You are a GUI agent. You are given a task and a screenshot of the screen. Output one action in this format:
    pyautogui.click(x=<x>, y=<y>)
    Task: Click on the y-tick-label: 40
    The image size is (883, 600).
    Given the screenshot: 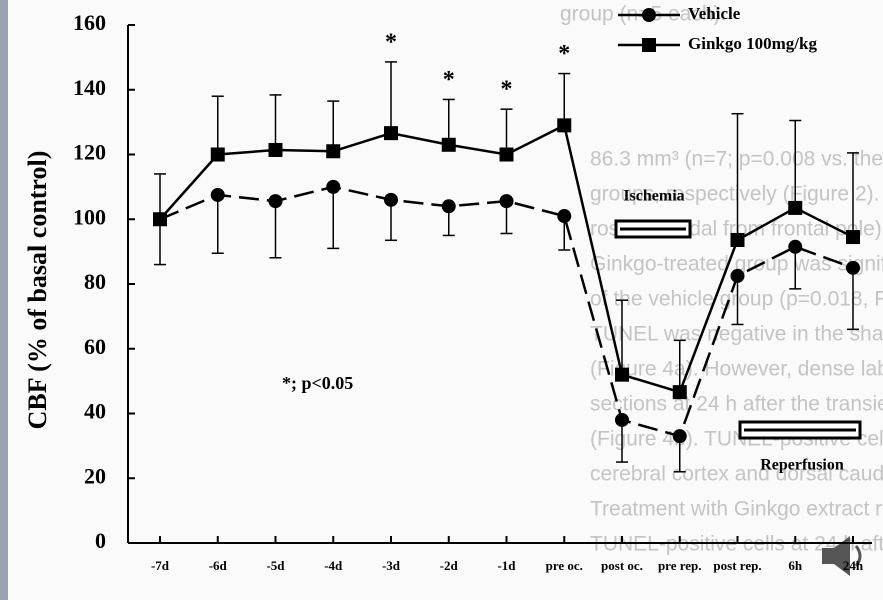 What is the action you would take?
    pyautogui.click(x=95, y=411)
    